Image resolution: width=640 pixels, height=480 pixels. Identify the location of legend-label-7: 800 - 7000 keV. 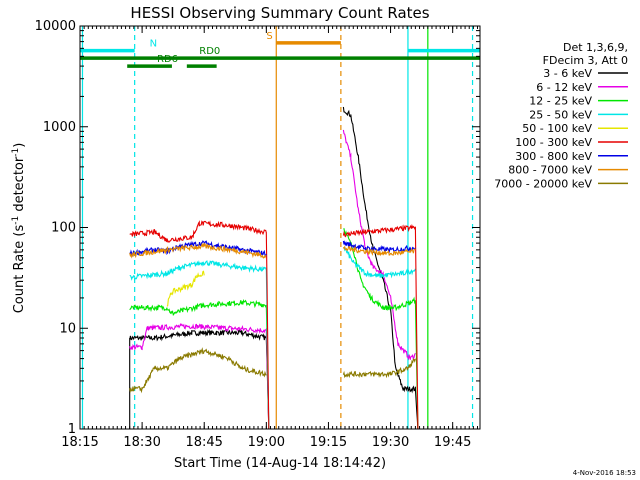
(550, 170).